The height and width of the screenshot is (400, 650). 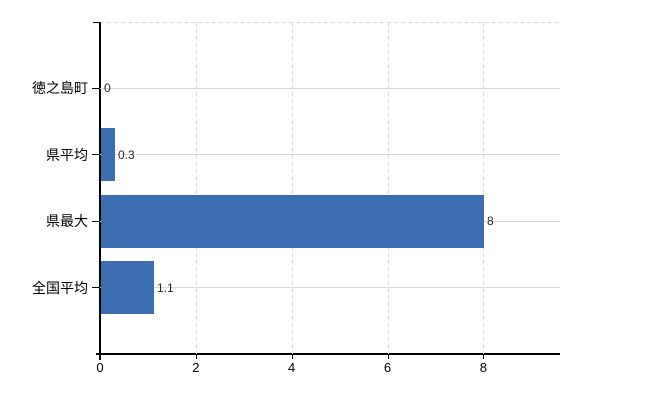 What do you see at coordinates (490, 221) in the screenshot?
I see `bar-value-label: 8` at bounding box center [490, 221].